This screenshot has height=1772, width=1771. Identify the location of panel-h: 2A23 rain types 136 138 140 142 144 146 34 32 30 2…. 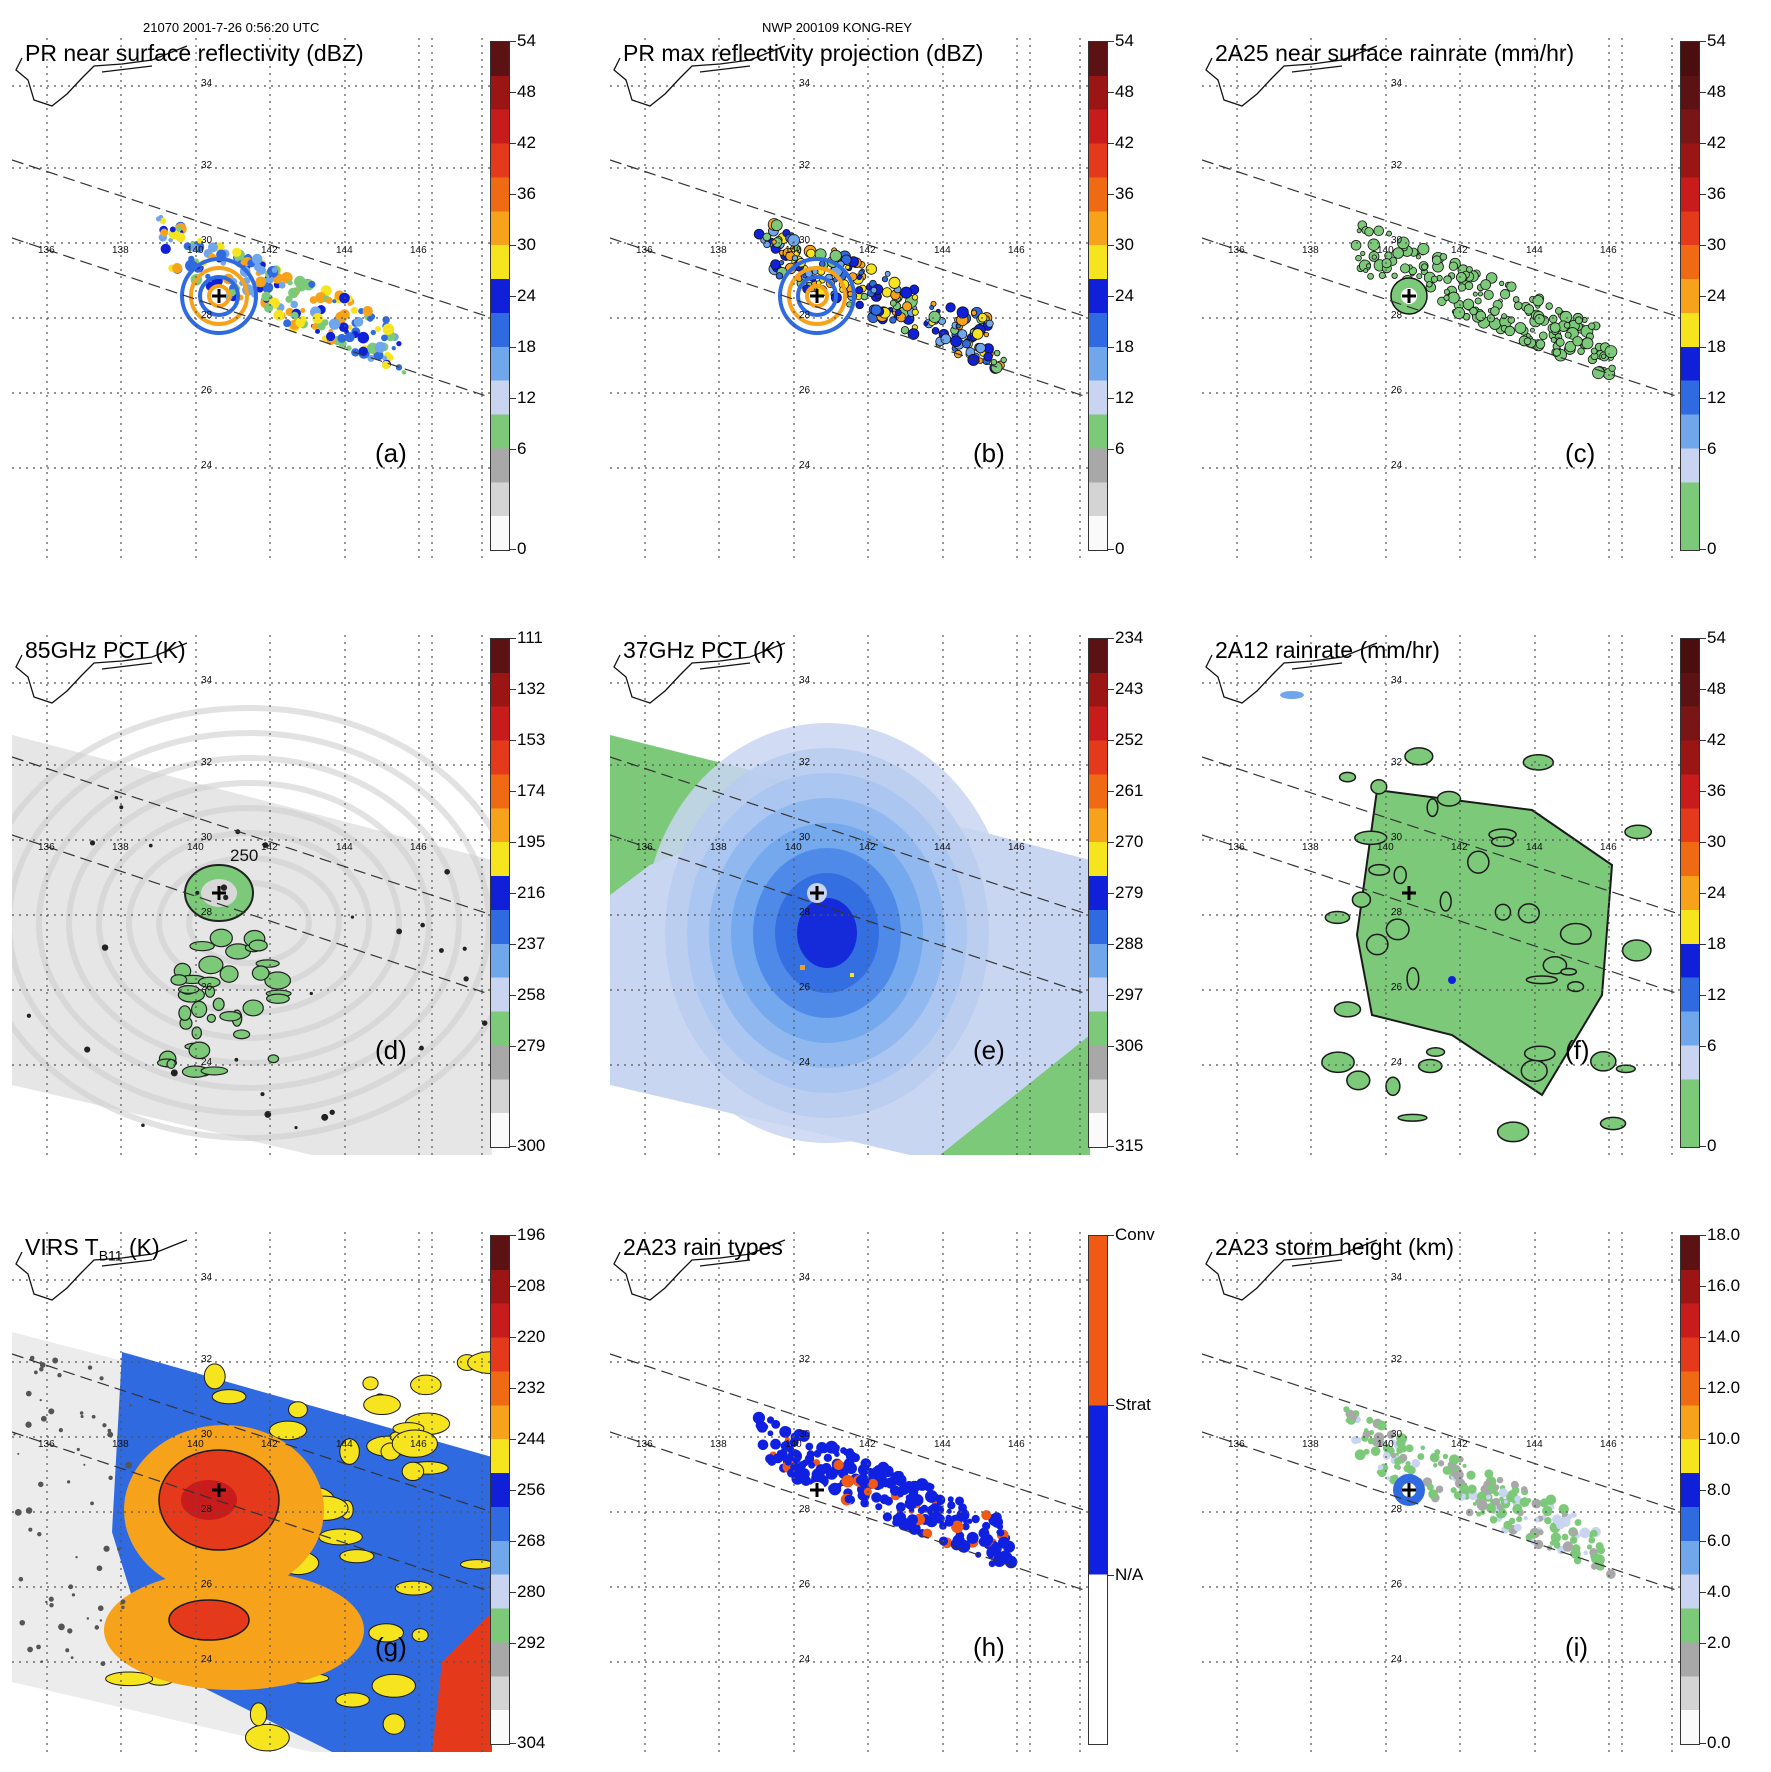
(876, 1498).